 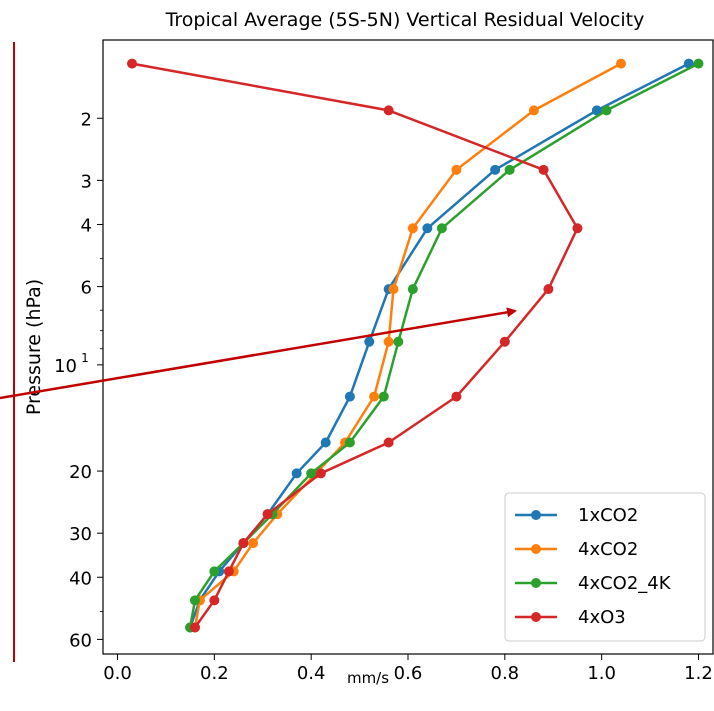 What do you see at coordinates (608, 549) in the screenshot?
I see `legend-label-4xCO2: 4xCO2` at bounding box center [608, 549].